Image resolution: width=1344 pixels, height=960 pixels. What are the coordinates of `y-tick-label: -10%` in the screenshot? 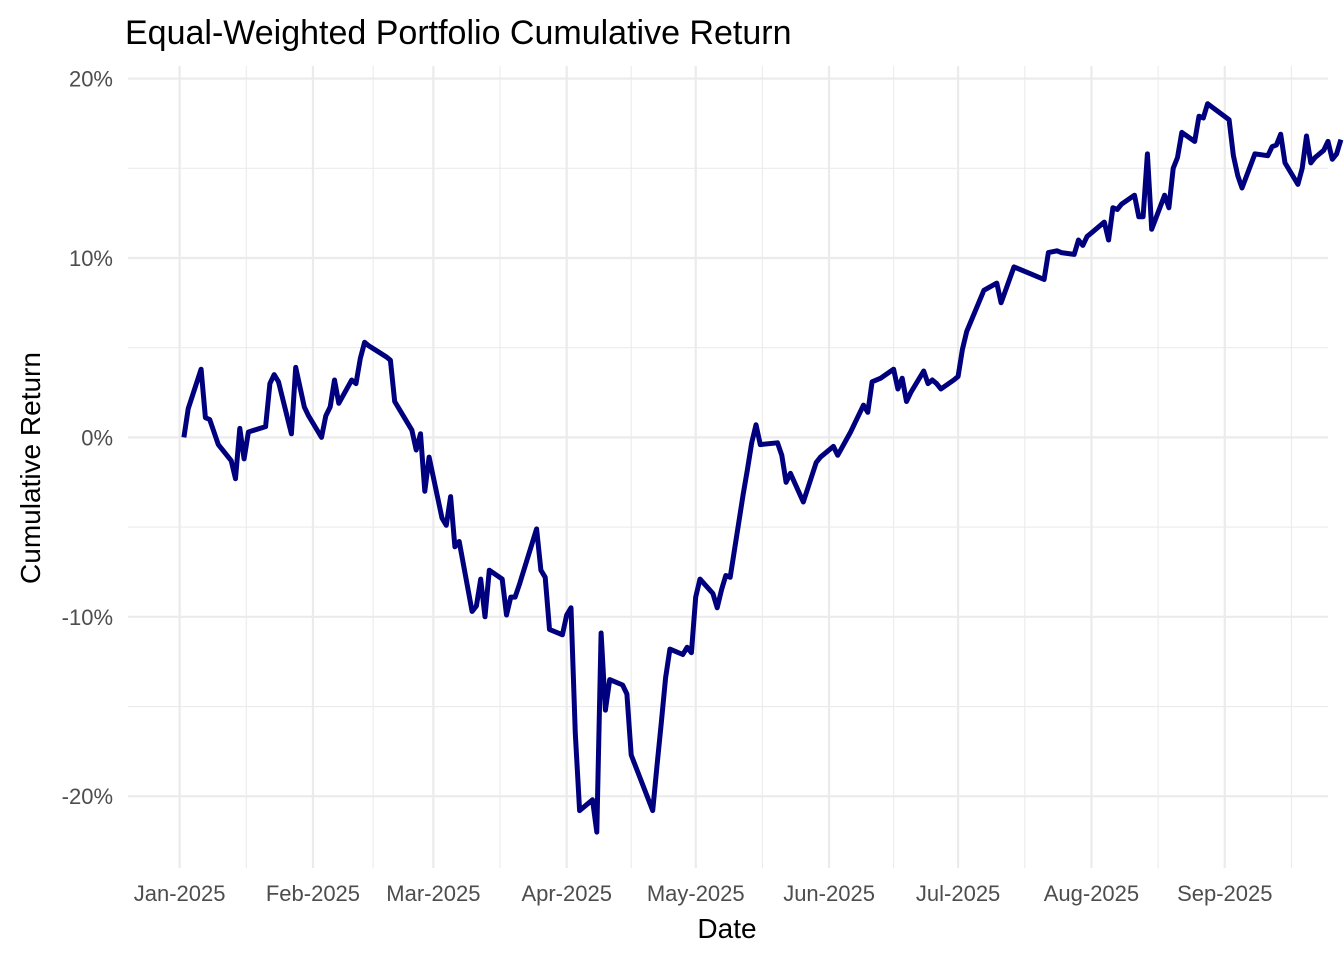 It's located at (87, 617).